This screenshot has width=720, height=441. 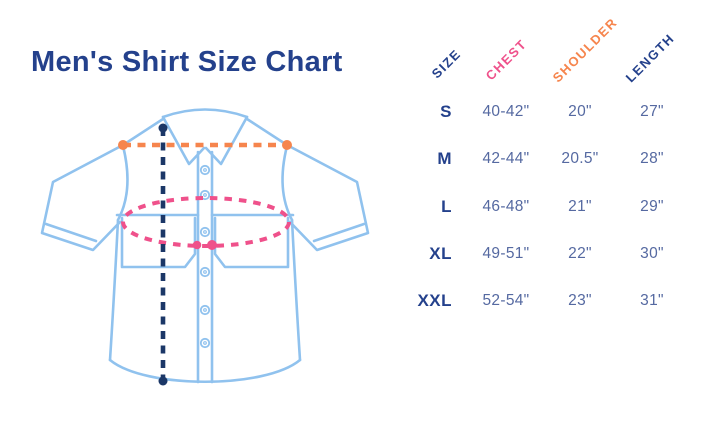 What do you see at coordinates (585, 50) in the screenshot?
I see `column-header-shoulder: SHOULDER` at bounding box center [585, 50].